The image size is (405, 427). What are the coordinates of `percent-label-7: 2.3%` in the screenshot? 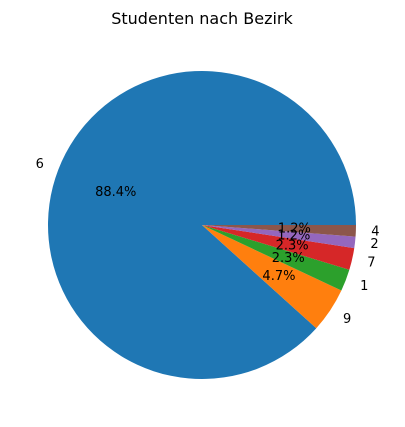 It's located at (292, 245).